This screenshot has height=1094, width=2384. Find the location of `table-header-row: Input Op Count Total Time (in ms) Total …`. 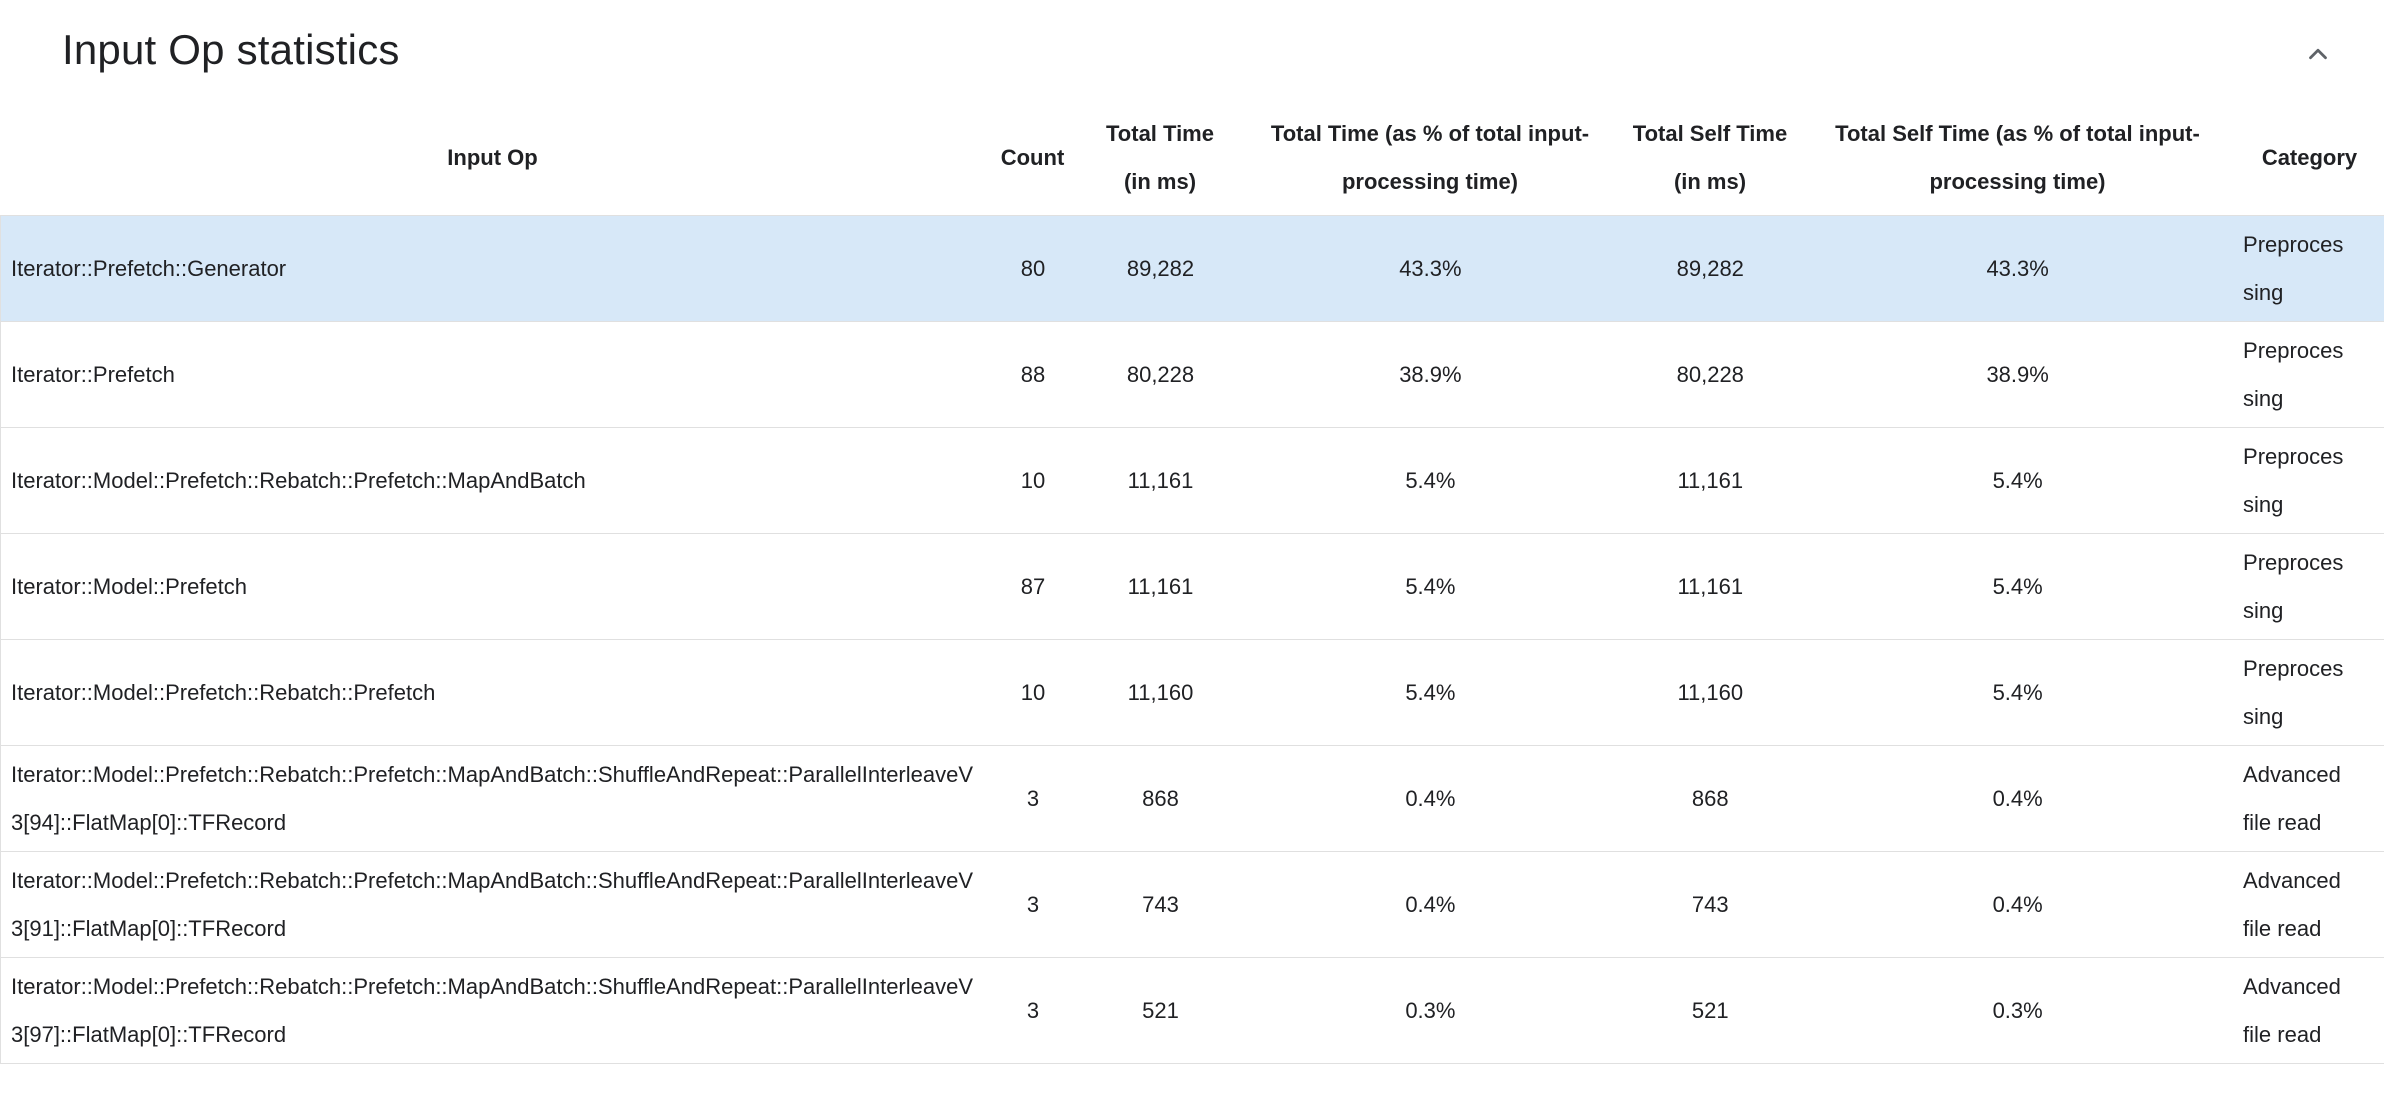

table-header-row: Input Op Count Total Time (in ms) Total … is located at coordinates (1192, 158).